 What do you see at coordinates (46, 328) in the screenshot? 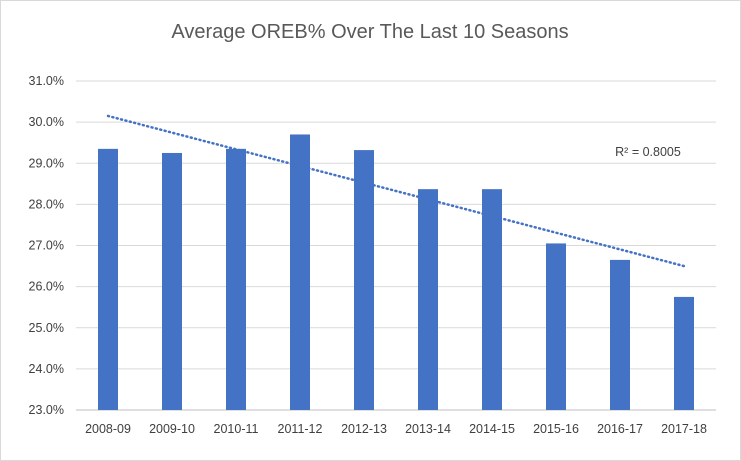
I see `y-tick-label: 25.0%` at bounding box center [46, 328].